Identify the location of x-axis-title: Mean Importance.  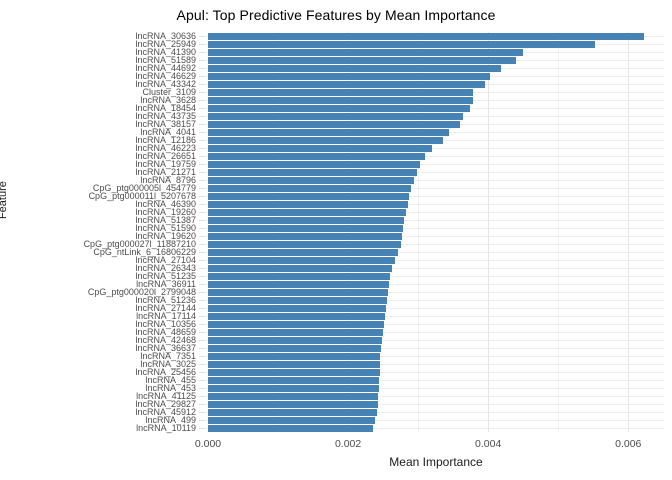
(436, 462).